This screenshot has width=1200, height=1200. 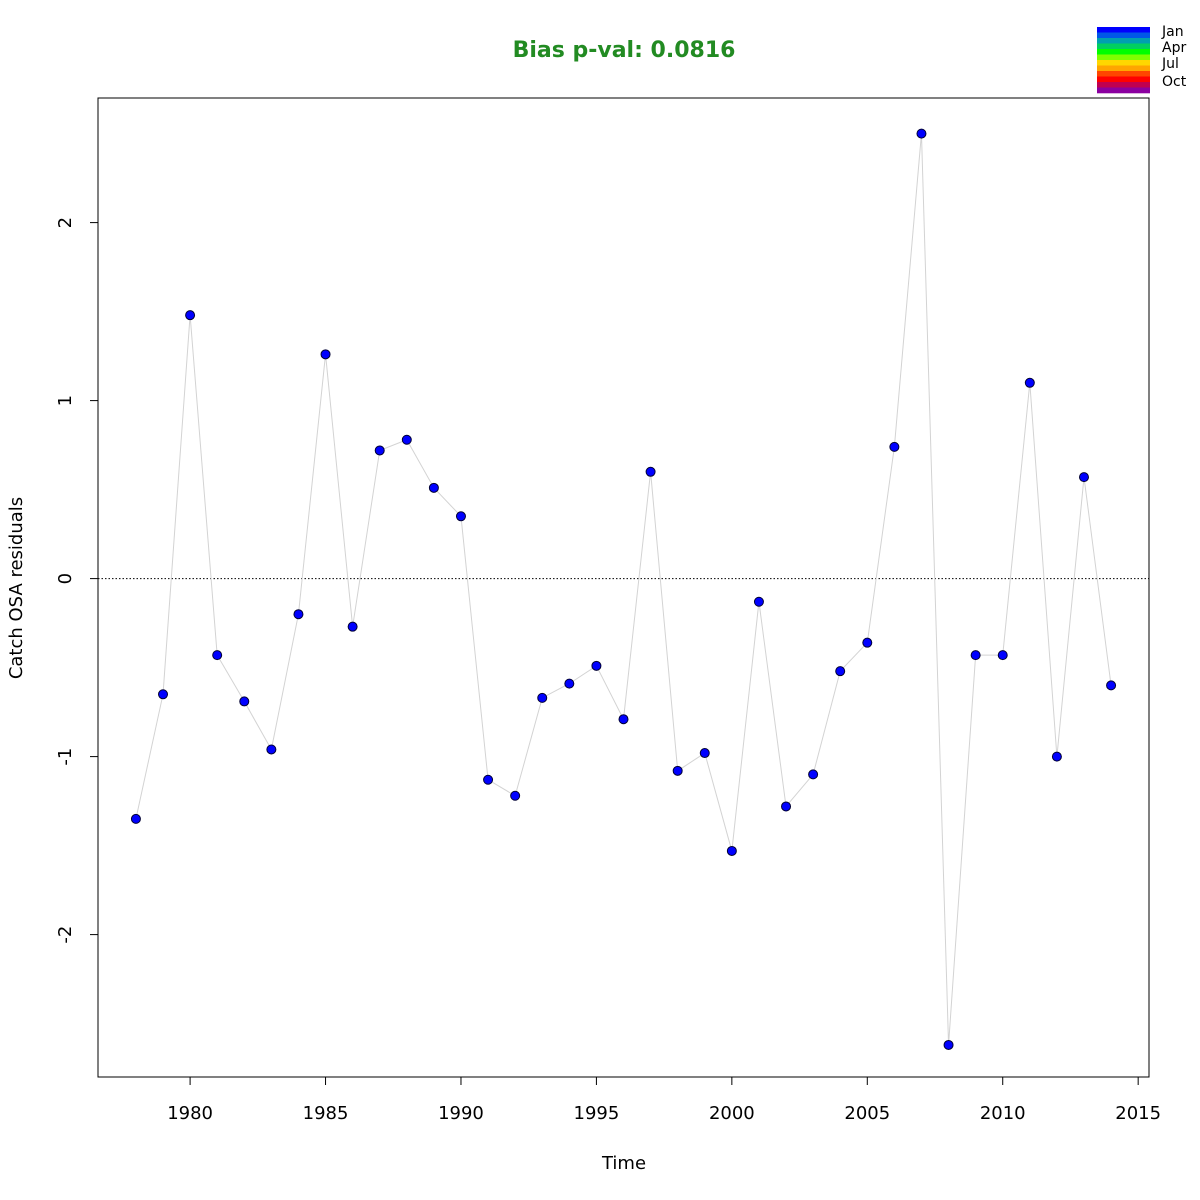 I want to click on x-tick-label: 1980, so click(x=190, y=1113).